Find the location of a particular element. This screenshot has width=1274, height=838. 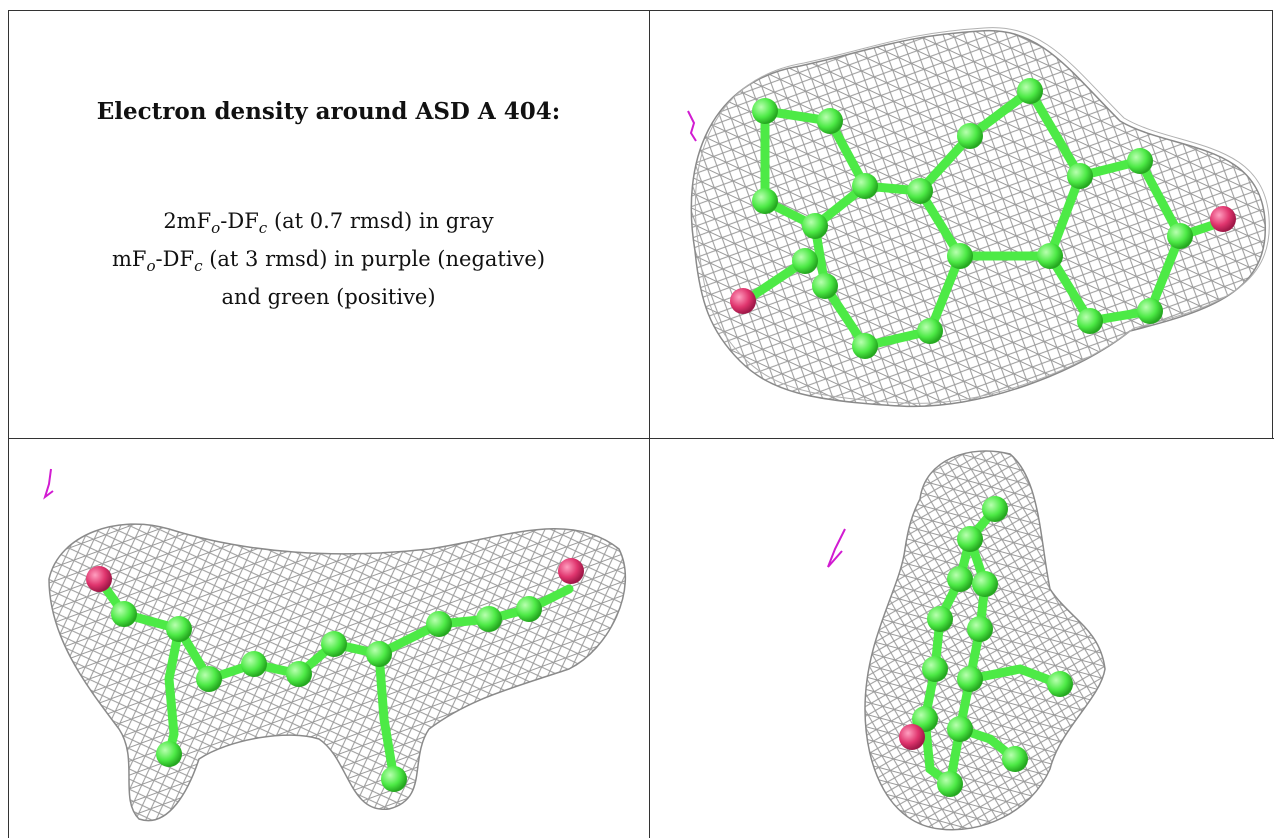

table-border-left is located at coordinates (8, 424).